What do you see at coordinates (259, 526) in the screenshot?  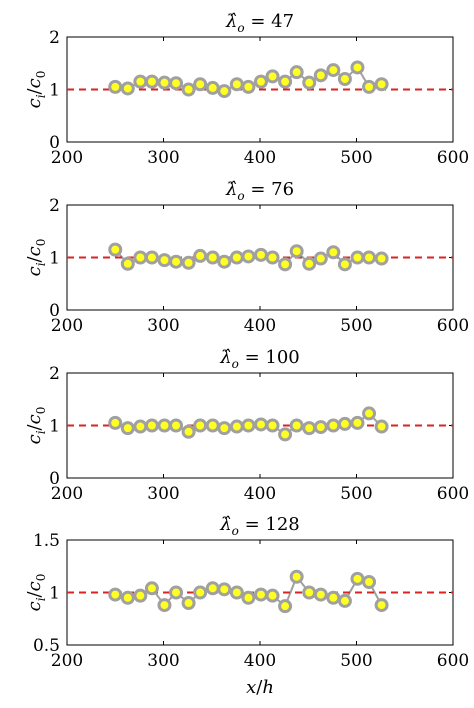 I see `panel-title: λ̂o = 128` at bounding box center [259, 526].